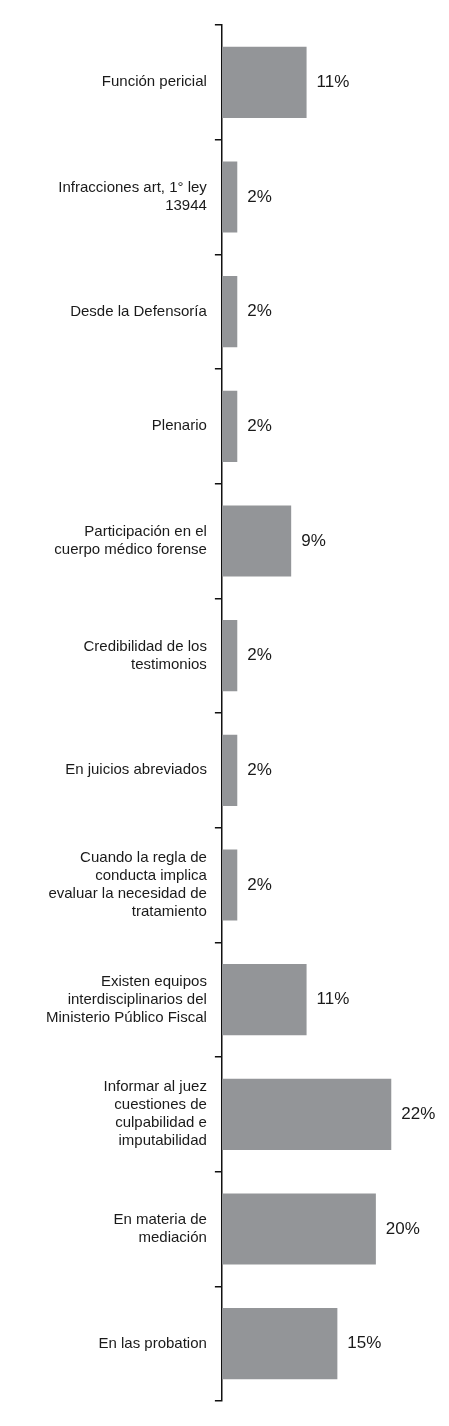 This screenshot has width=449, height=1426. Describe the element at coordinates (313, 540) in the screenshot. I see `data-label: 9%` at that location.